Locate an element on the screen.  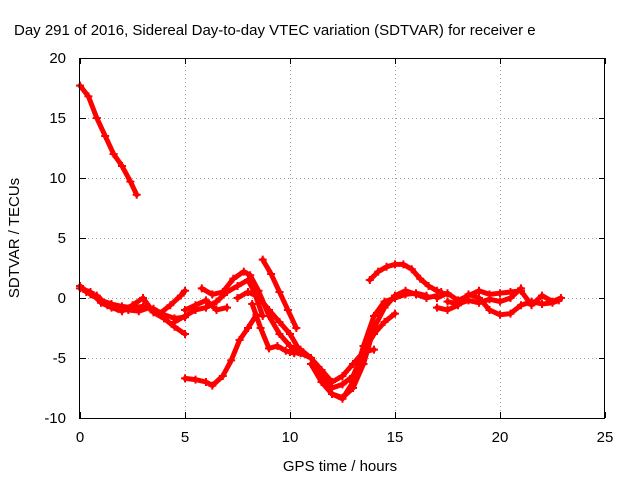
x-tick-label: 25 is located at coordinates (605, 437).